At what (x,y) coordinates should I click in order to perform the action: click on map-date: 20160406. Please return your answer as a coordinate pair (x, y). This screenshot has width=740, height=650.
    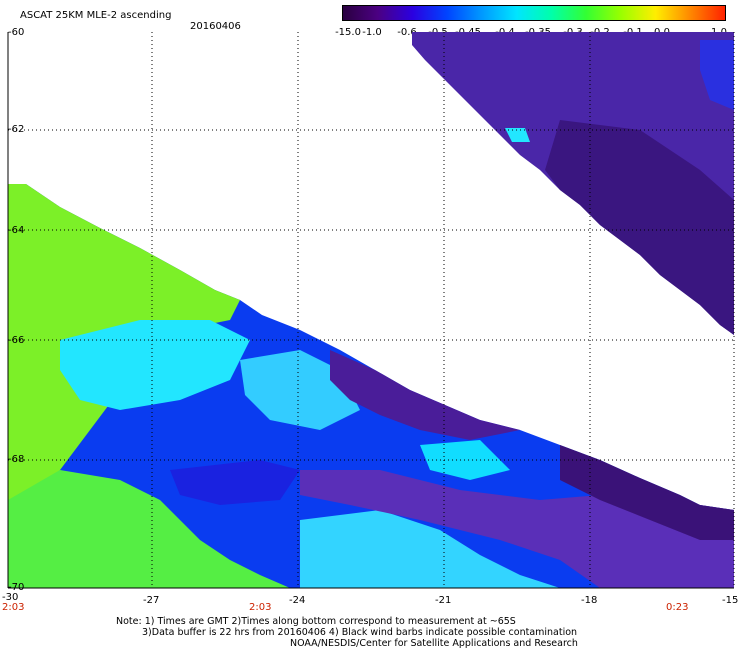
    Looking at the image, I should click on (215, 26).